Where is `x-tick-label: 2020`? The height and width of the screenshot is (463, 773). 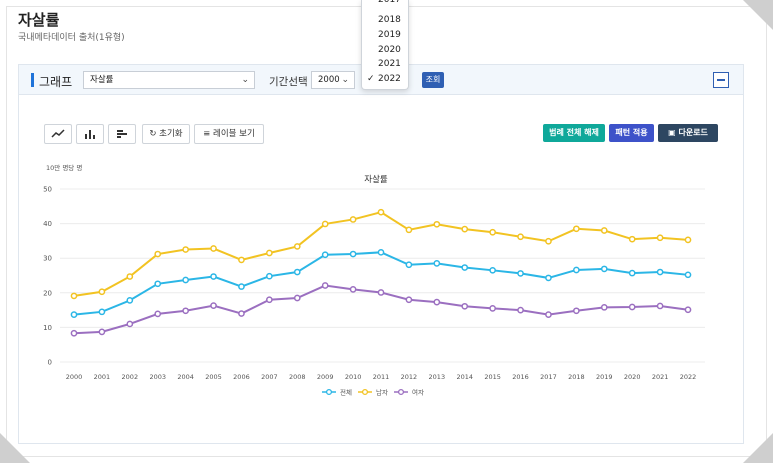
x-tick-label: 2020 is located at coordinates (632, 377).